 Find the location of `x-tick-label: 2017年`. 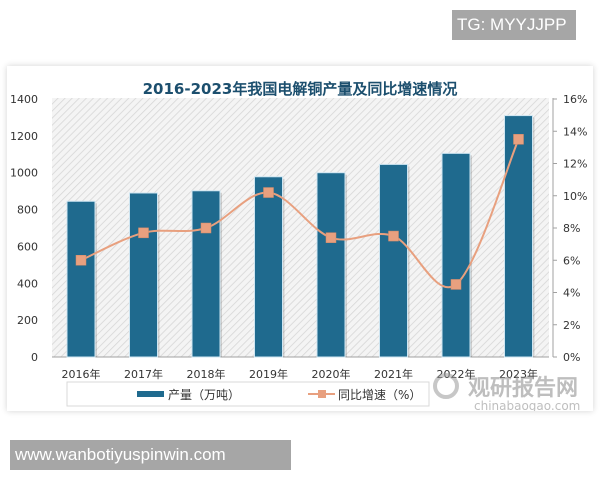

x-tick-label: 2017年 is located at coordinates (143, 374).